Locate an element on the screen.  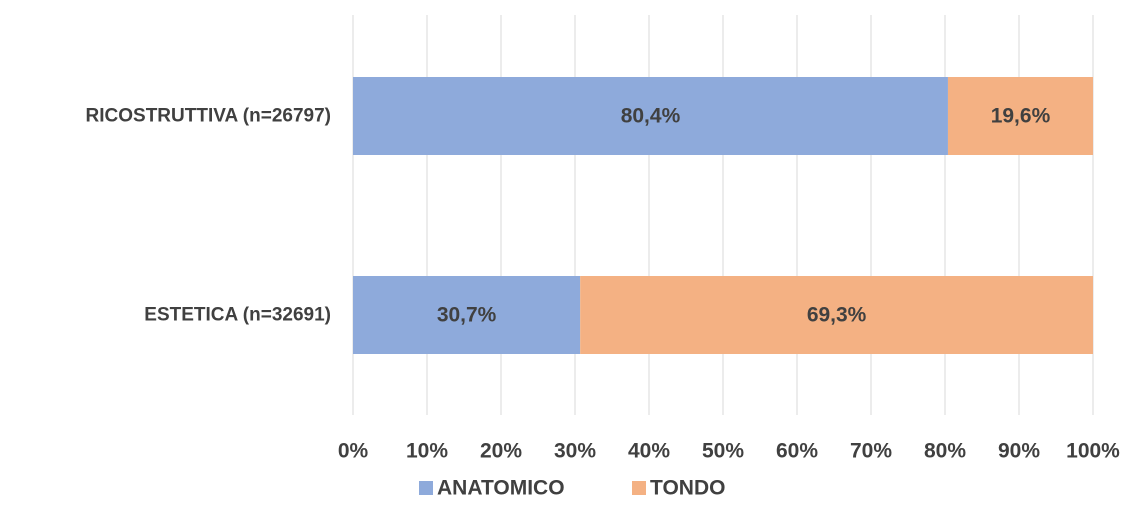
x-tick-label: 40% is located at coordinates (649, 451).